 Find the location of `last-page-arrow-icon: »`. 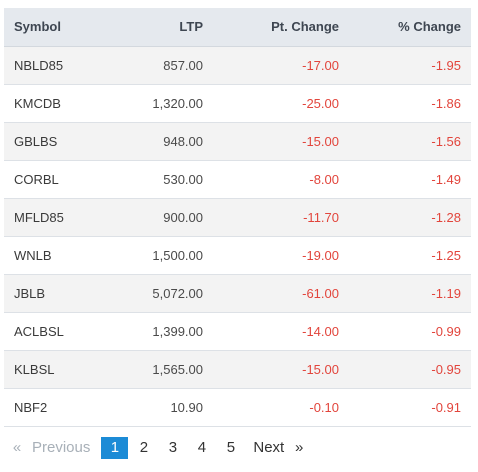

last-page-arrow-icon: » is located at coordinates (299, 447).